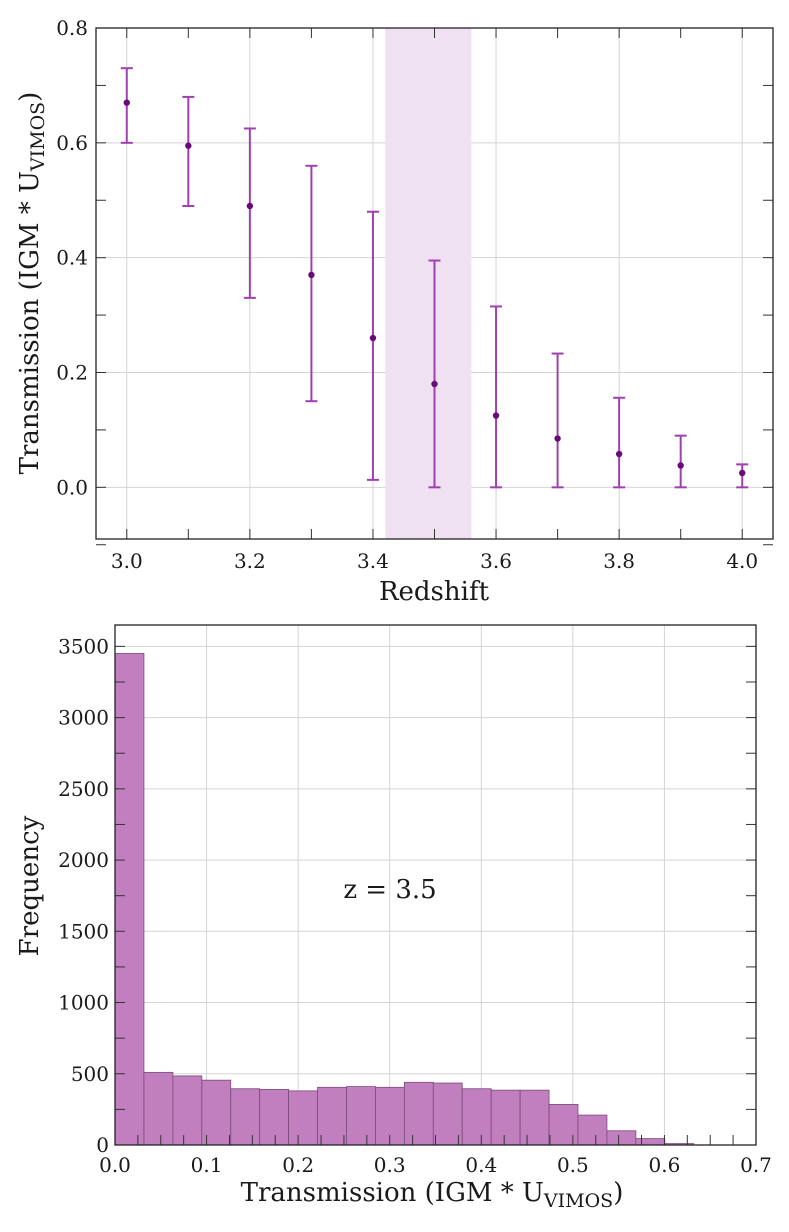 This screenshot has width=789, height=1232. Describe the element at coordinates (392, 1193) in the screenshot. I see `x-axis-label-main: Transmission (IGM * U` at that location.